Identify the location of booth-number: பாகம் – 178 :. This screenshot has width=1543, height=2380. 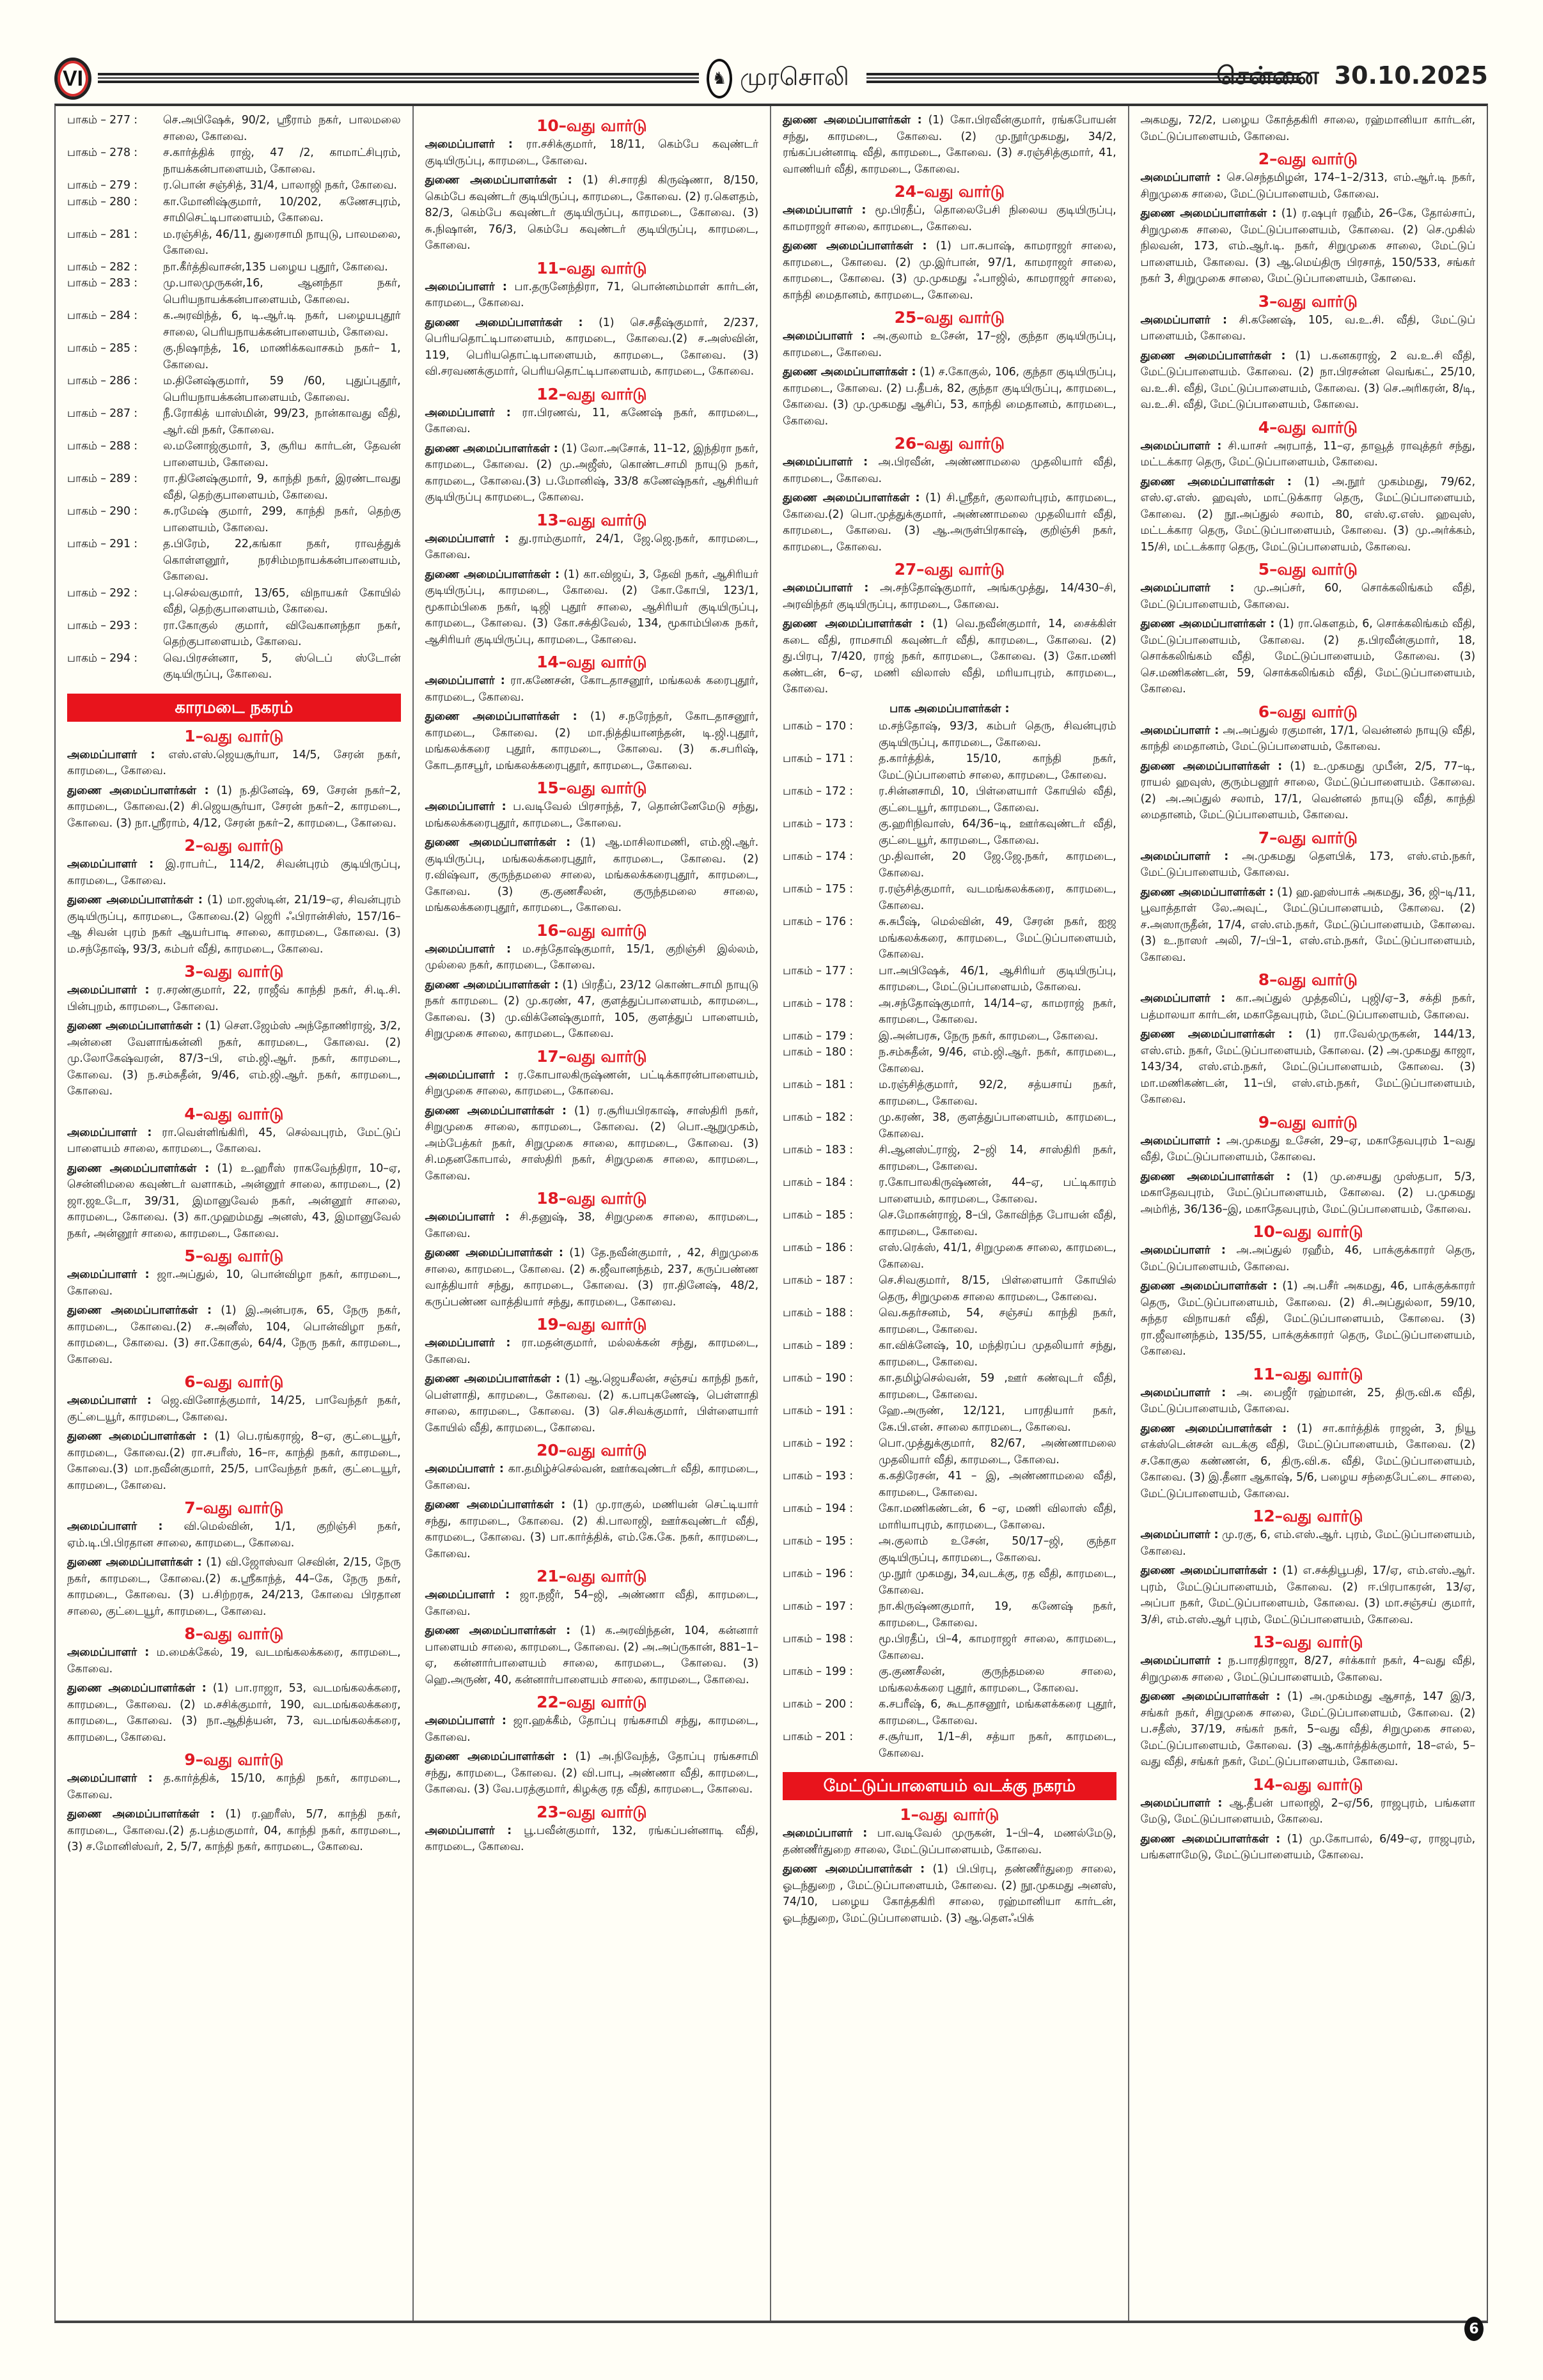
(818, 1003).